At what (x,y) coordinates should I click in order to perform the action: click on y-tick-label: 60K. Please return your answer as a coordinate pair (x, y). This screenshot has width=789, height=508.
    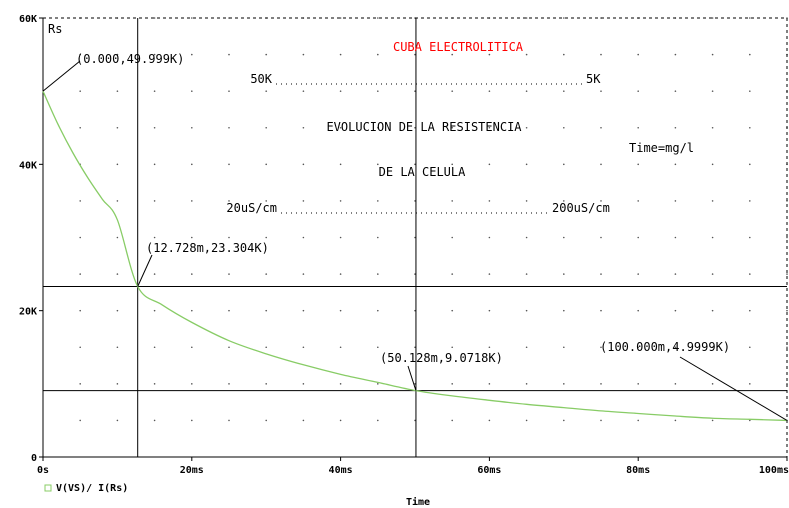
    Looking at the image, I should click on (28, 19).